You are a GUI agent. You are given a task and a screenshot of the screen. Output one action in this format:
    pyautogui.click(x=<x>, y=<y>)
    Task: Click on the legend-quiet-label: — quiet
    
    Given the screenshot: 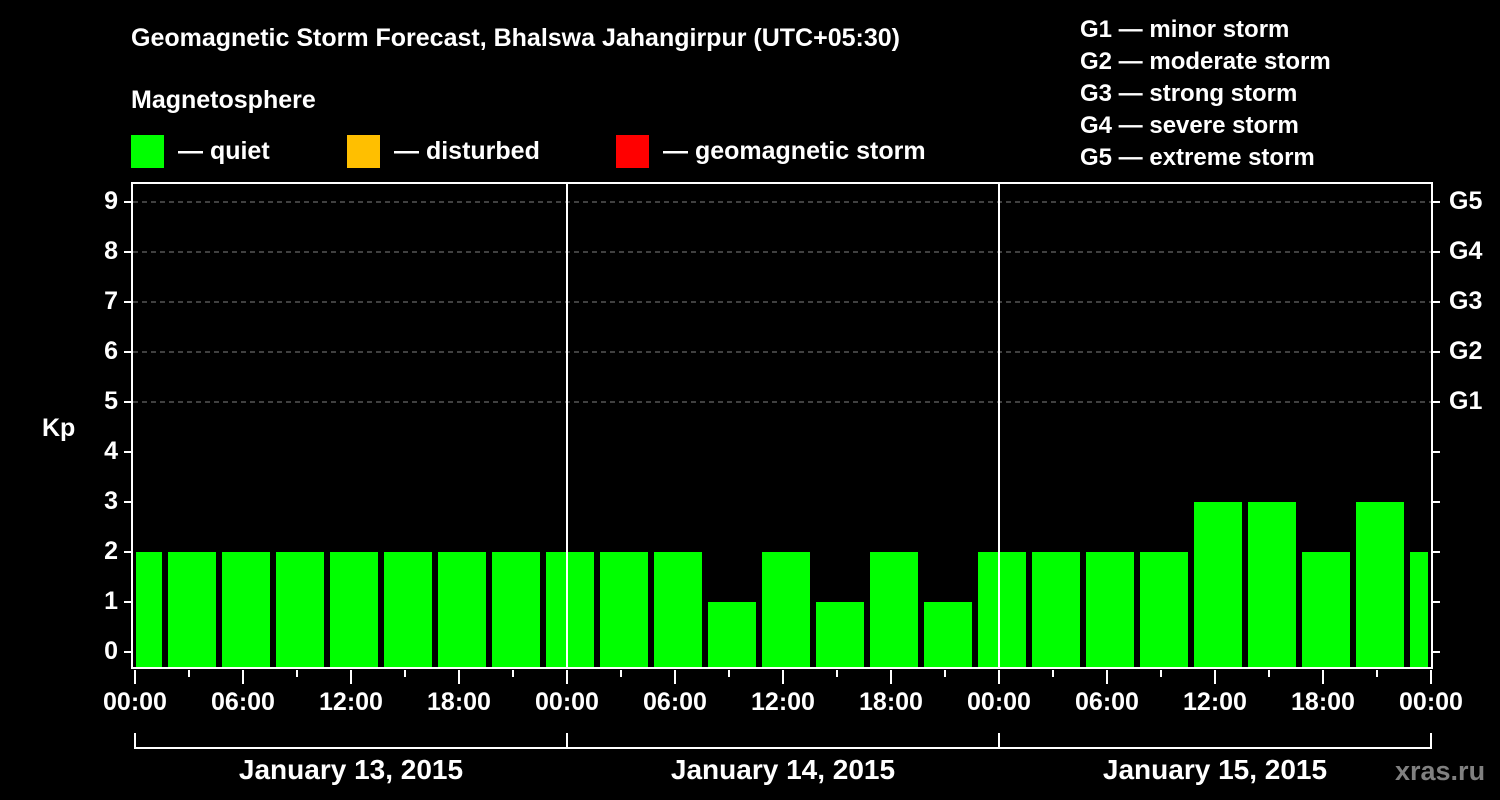 What is the action you would take?
    pyautogui.click(x=224, y=150)
    